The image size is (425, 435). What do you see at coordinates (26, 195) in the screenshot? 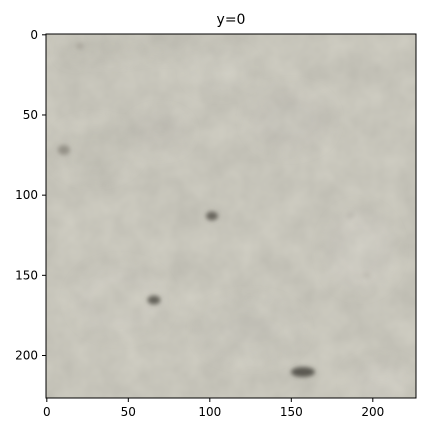
I see `y-tick-label: 100` at bounding box center [26, 195].